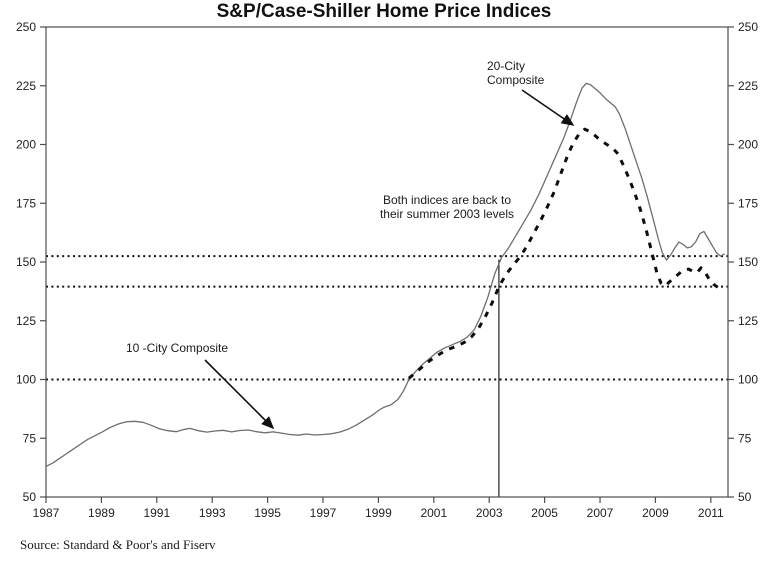 The image size is (768, 575). What do you see at coordinates (748, 27) in the screenshot?
I see `y-tick-label-right-250: 250` at bounding box center [748, 27].